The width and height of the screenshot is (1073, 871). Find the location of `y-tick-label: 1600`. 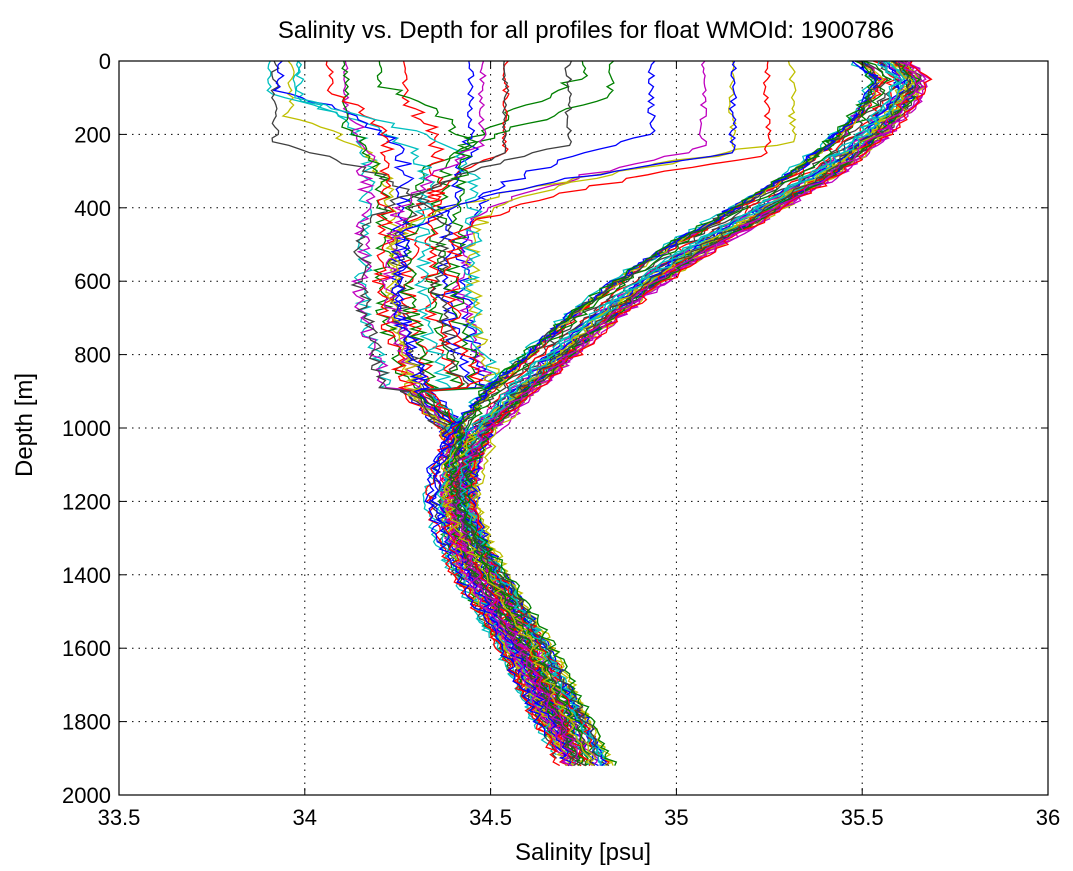

y-tick-label: 1600 is located at coordinates (86, 648).